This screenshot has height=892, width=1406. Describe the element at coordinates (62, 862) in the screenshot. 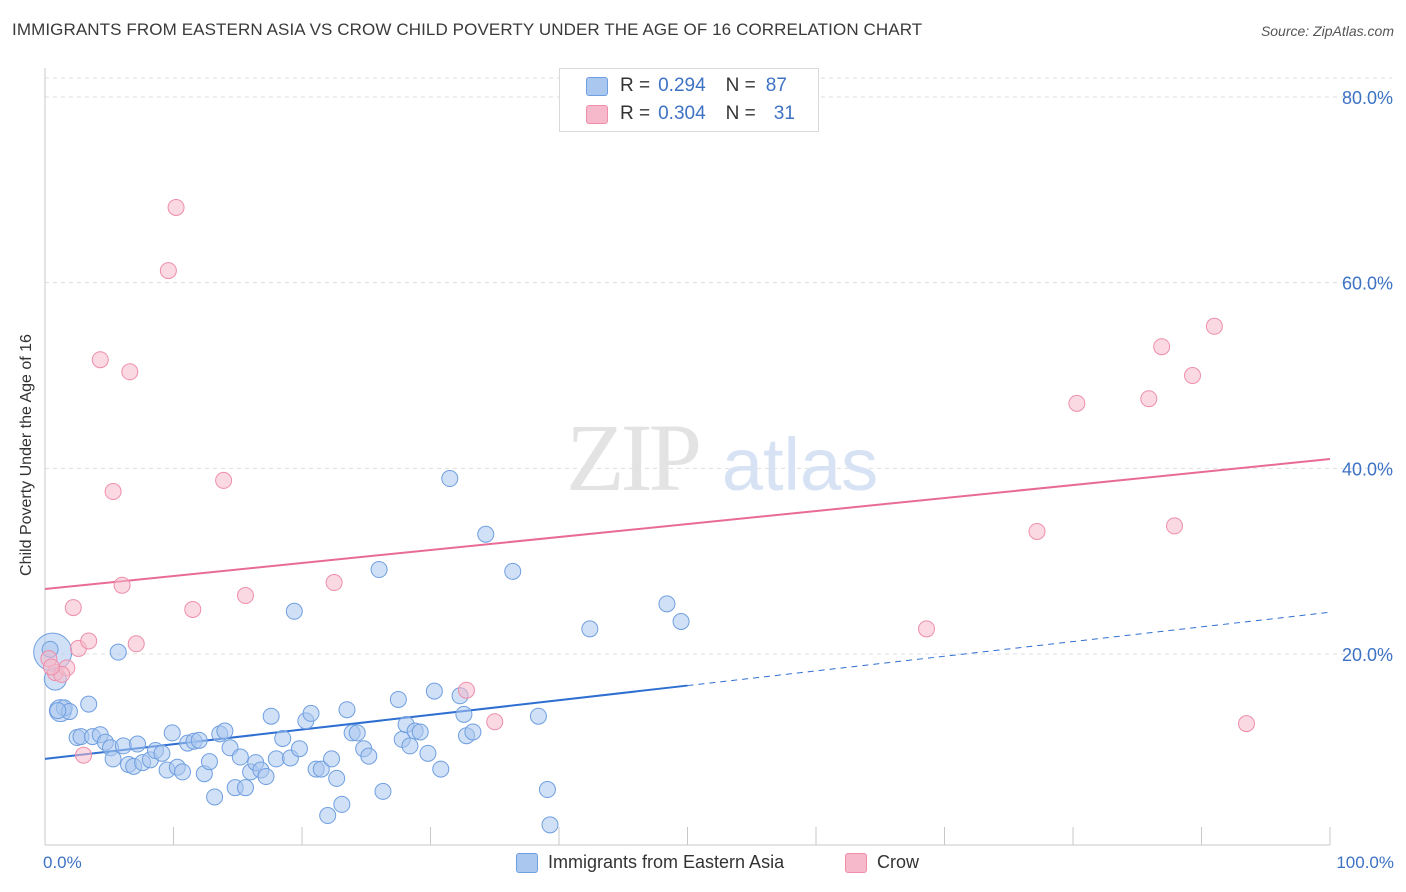

I see `x-tick-label-min: 0.0%` at that location.